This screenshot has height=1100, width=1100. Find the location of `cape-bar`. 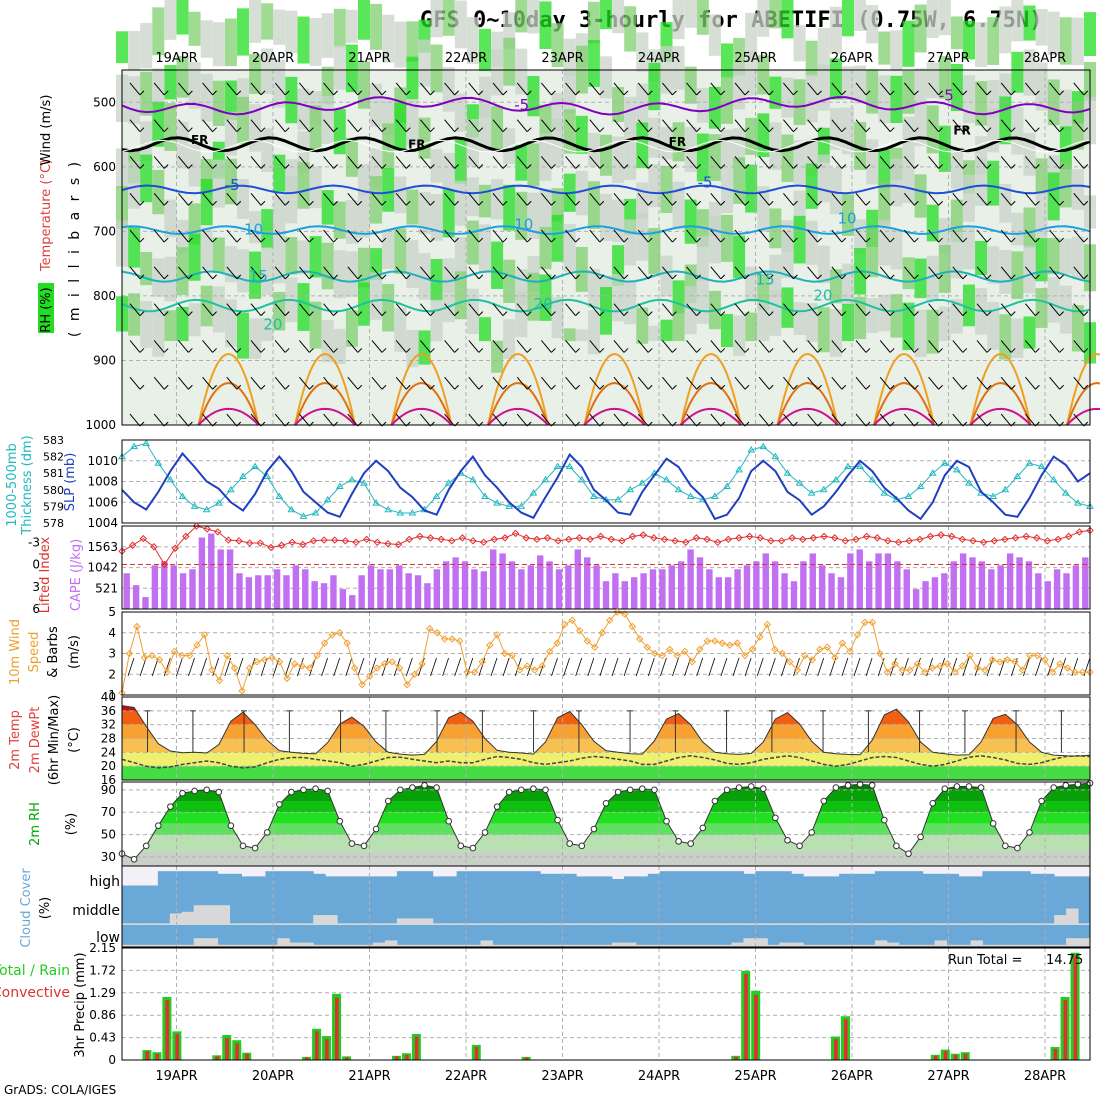

cape-bar is located at coordinates (192, 589).